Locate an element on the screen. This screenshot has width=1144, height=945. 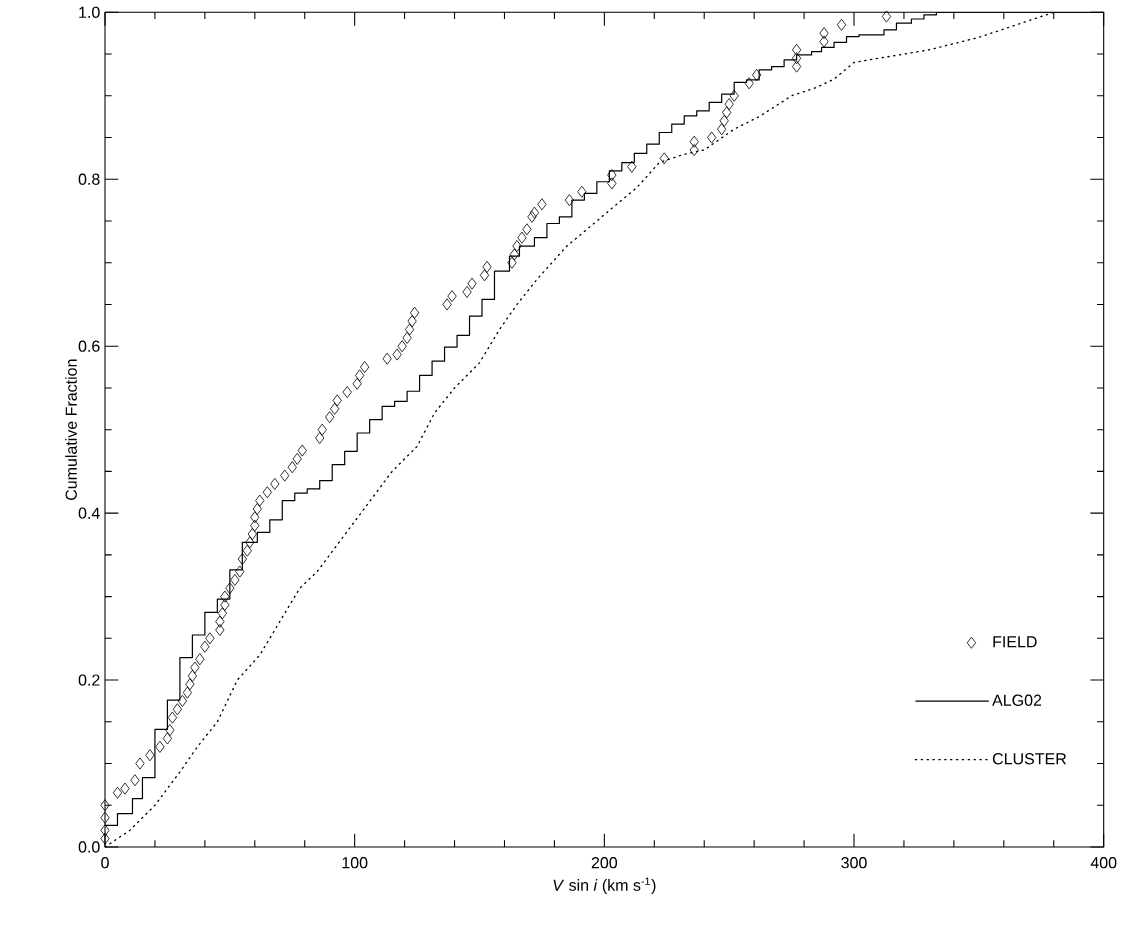
x-tick-label: 400 is located at coordinates (1103, 863).